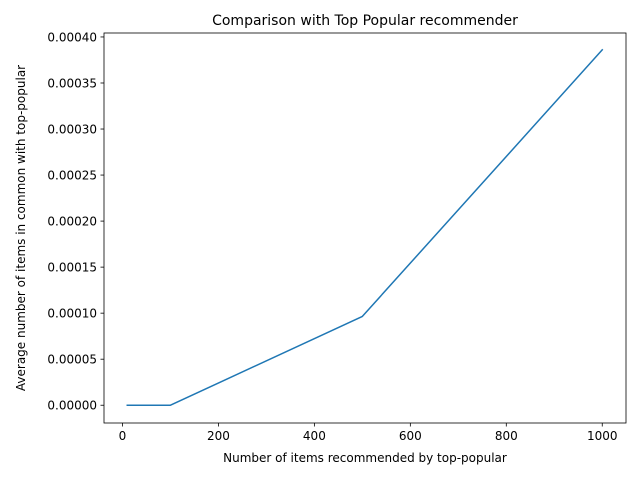 The height and width of the screenshot is (480, 640). What do you see at coordinates (218, 436) in the screenshot?
I see `x-tick-label: 200` at bounding box center [218, 436].